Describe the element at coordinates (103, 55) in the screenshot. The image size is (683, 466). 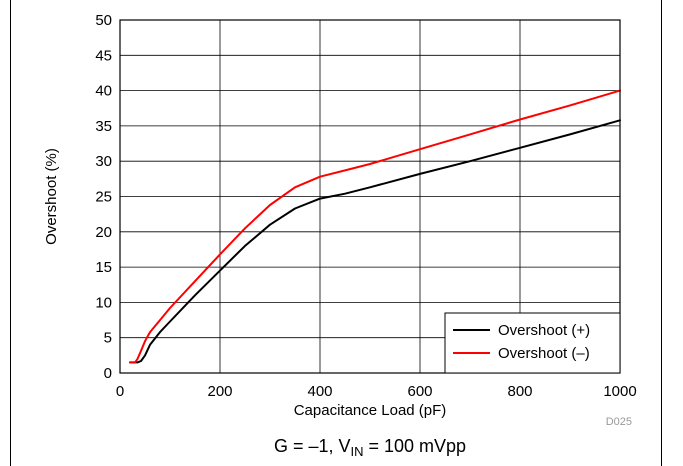
I see `y-tick-label: 45` at that location.